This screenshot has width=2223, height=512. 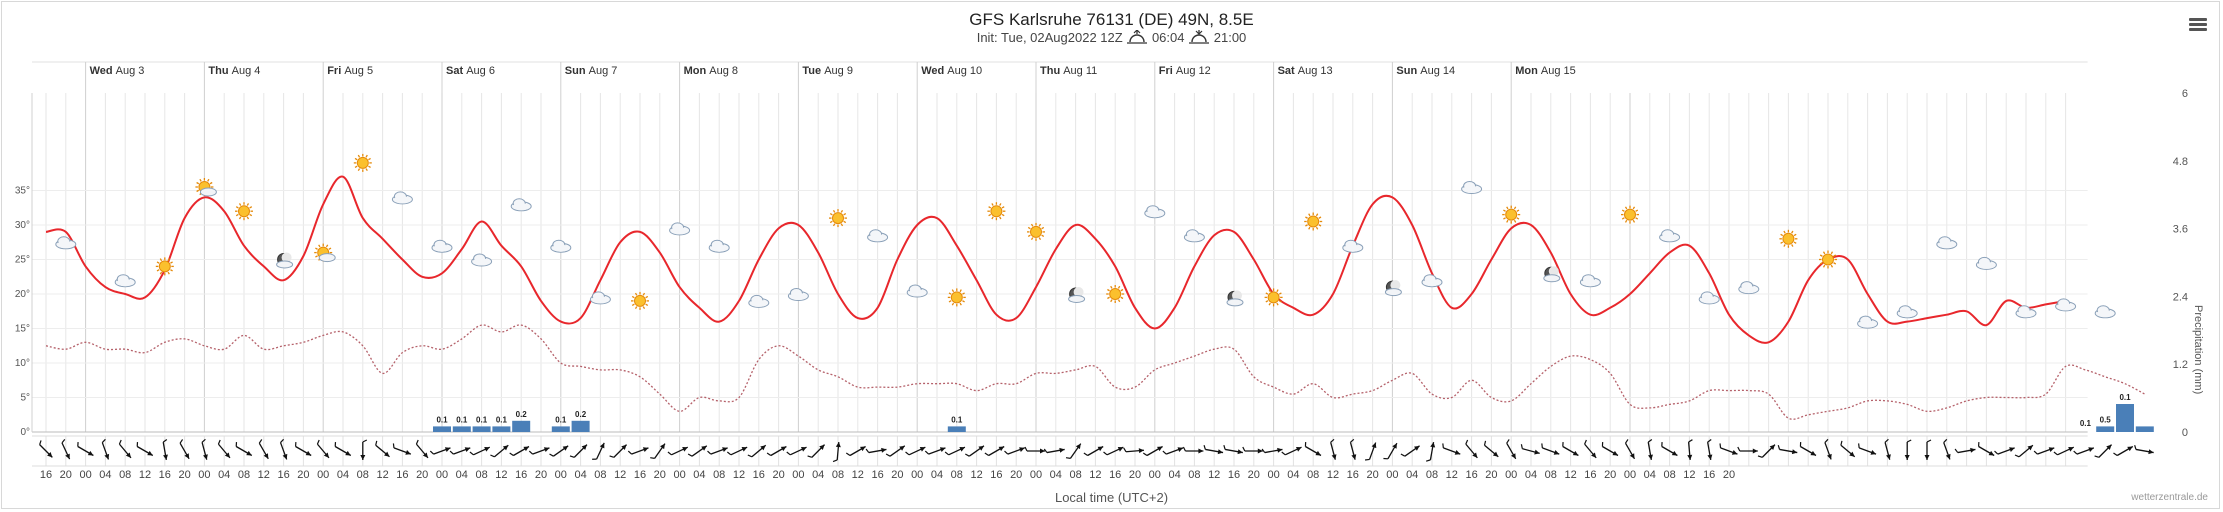 I want to click on chart-menu-button, so click(x=2198, y=25).